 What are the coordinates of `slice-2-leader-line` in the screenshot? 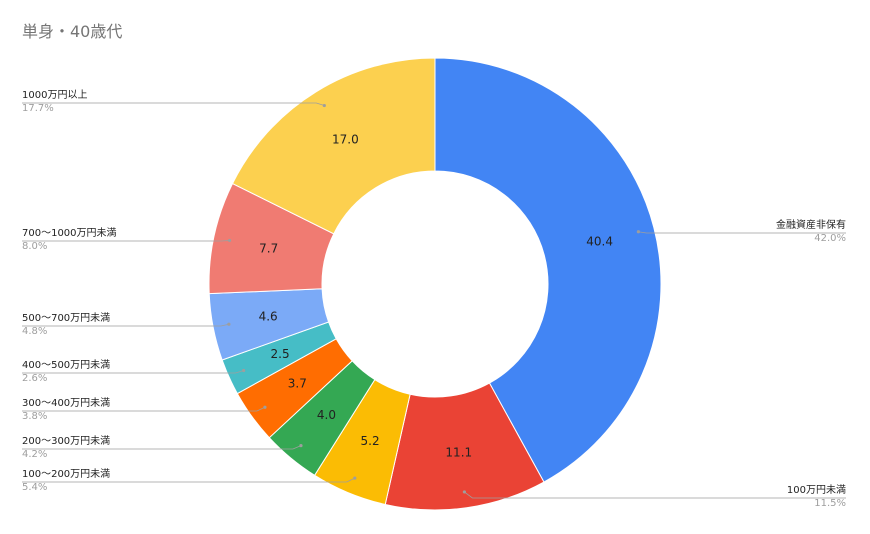 It's located at (655, 495).